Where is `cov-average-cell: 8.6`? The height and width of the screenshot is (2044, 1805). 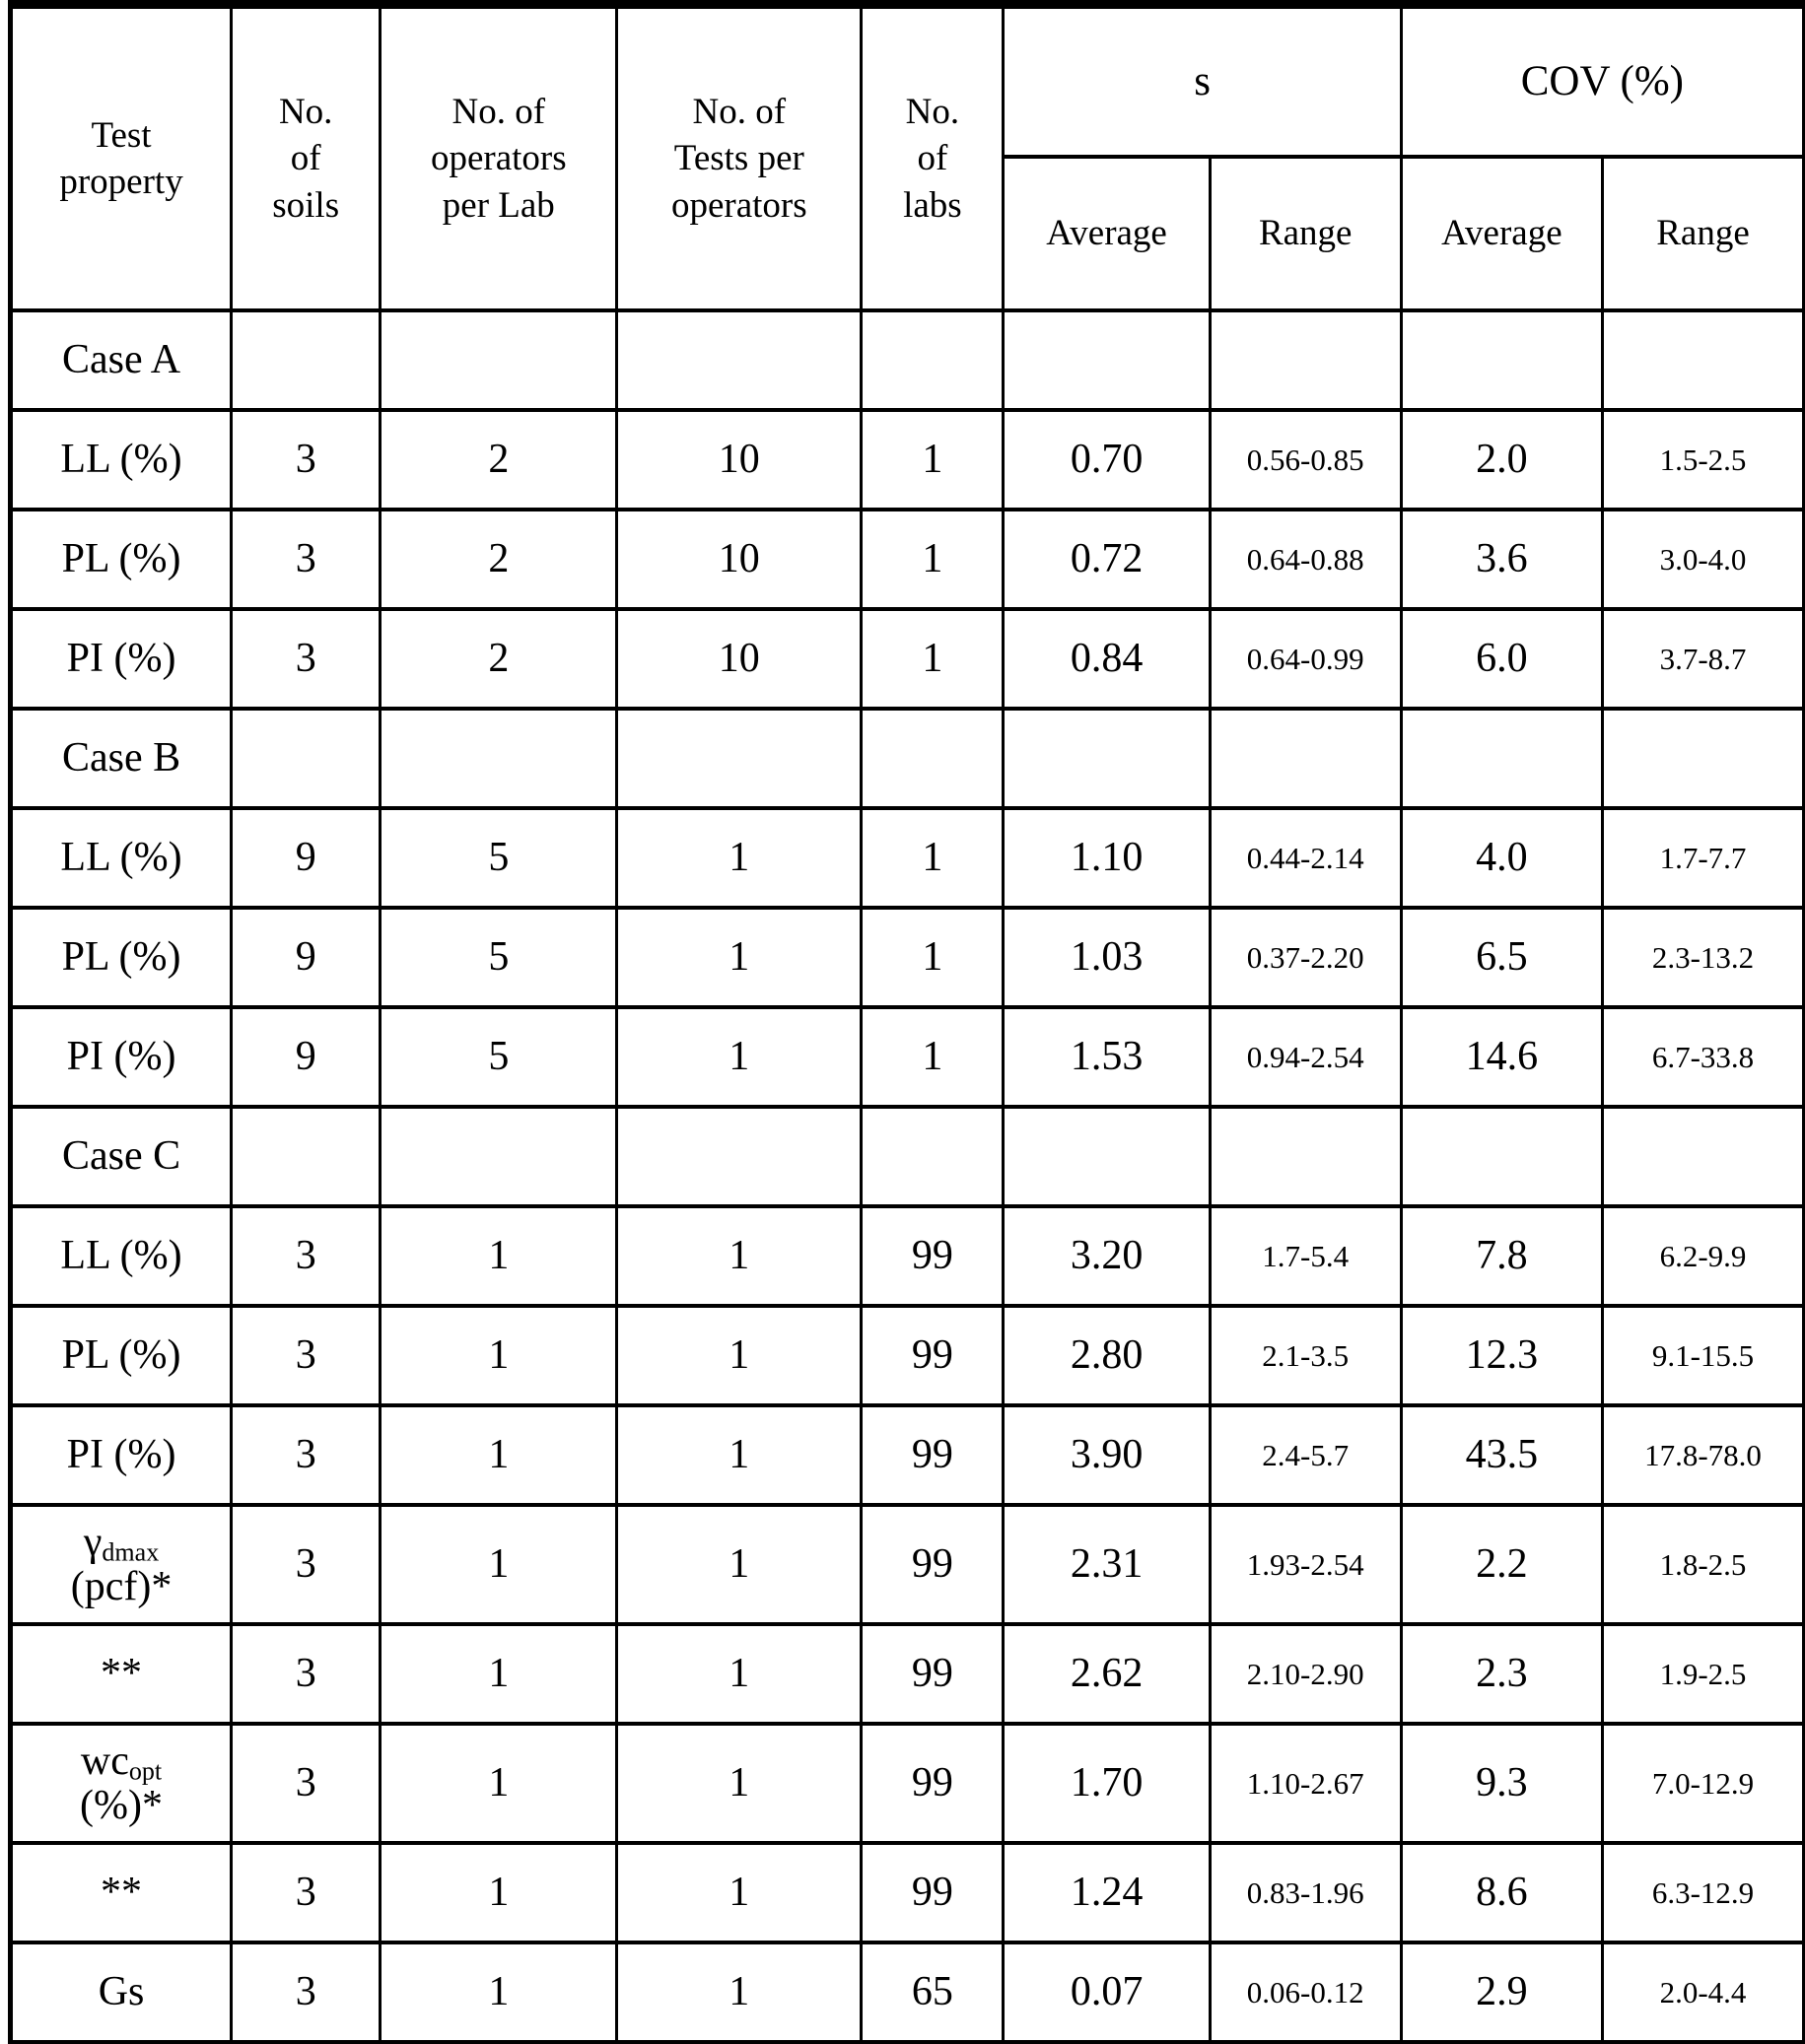
cov-average-cell: 8.6 is located at coordinates (1501, 1892).